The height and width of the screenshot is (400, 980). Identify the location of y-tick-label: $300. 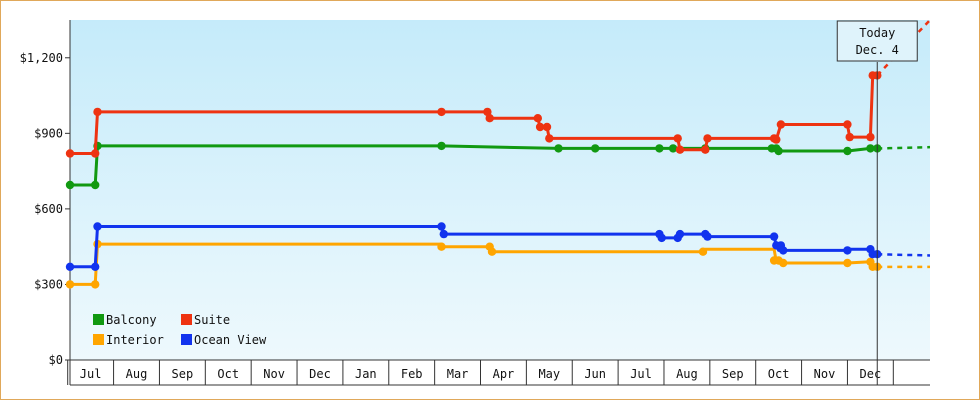
(48, 284).